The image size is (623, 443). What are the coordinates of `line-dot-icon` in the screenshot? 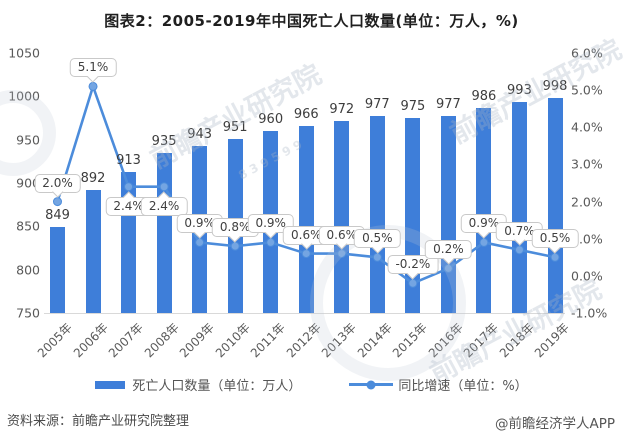 It's located at (371, 384).